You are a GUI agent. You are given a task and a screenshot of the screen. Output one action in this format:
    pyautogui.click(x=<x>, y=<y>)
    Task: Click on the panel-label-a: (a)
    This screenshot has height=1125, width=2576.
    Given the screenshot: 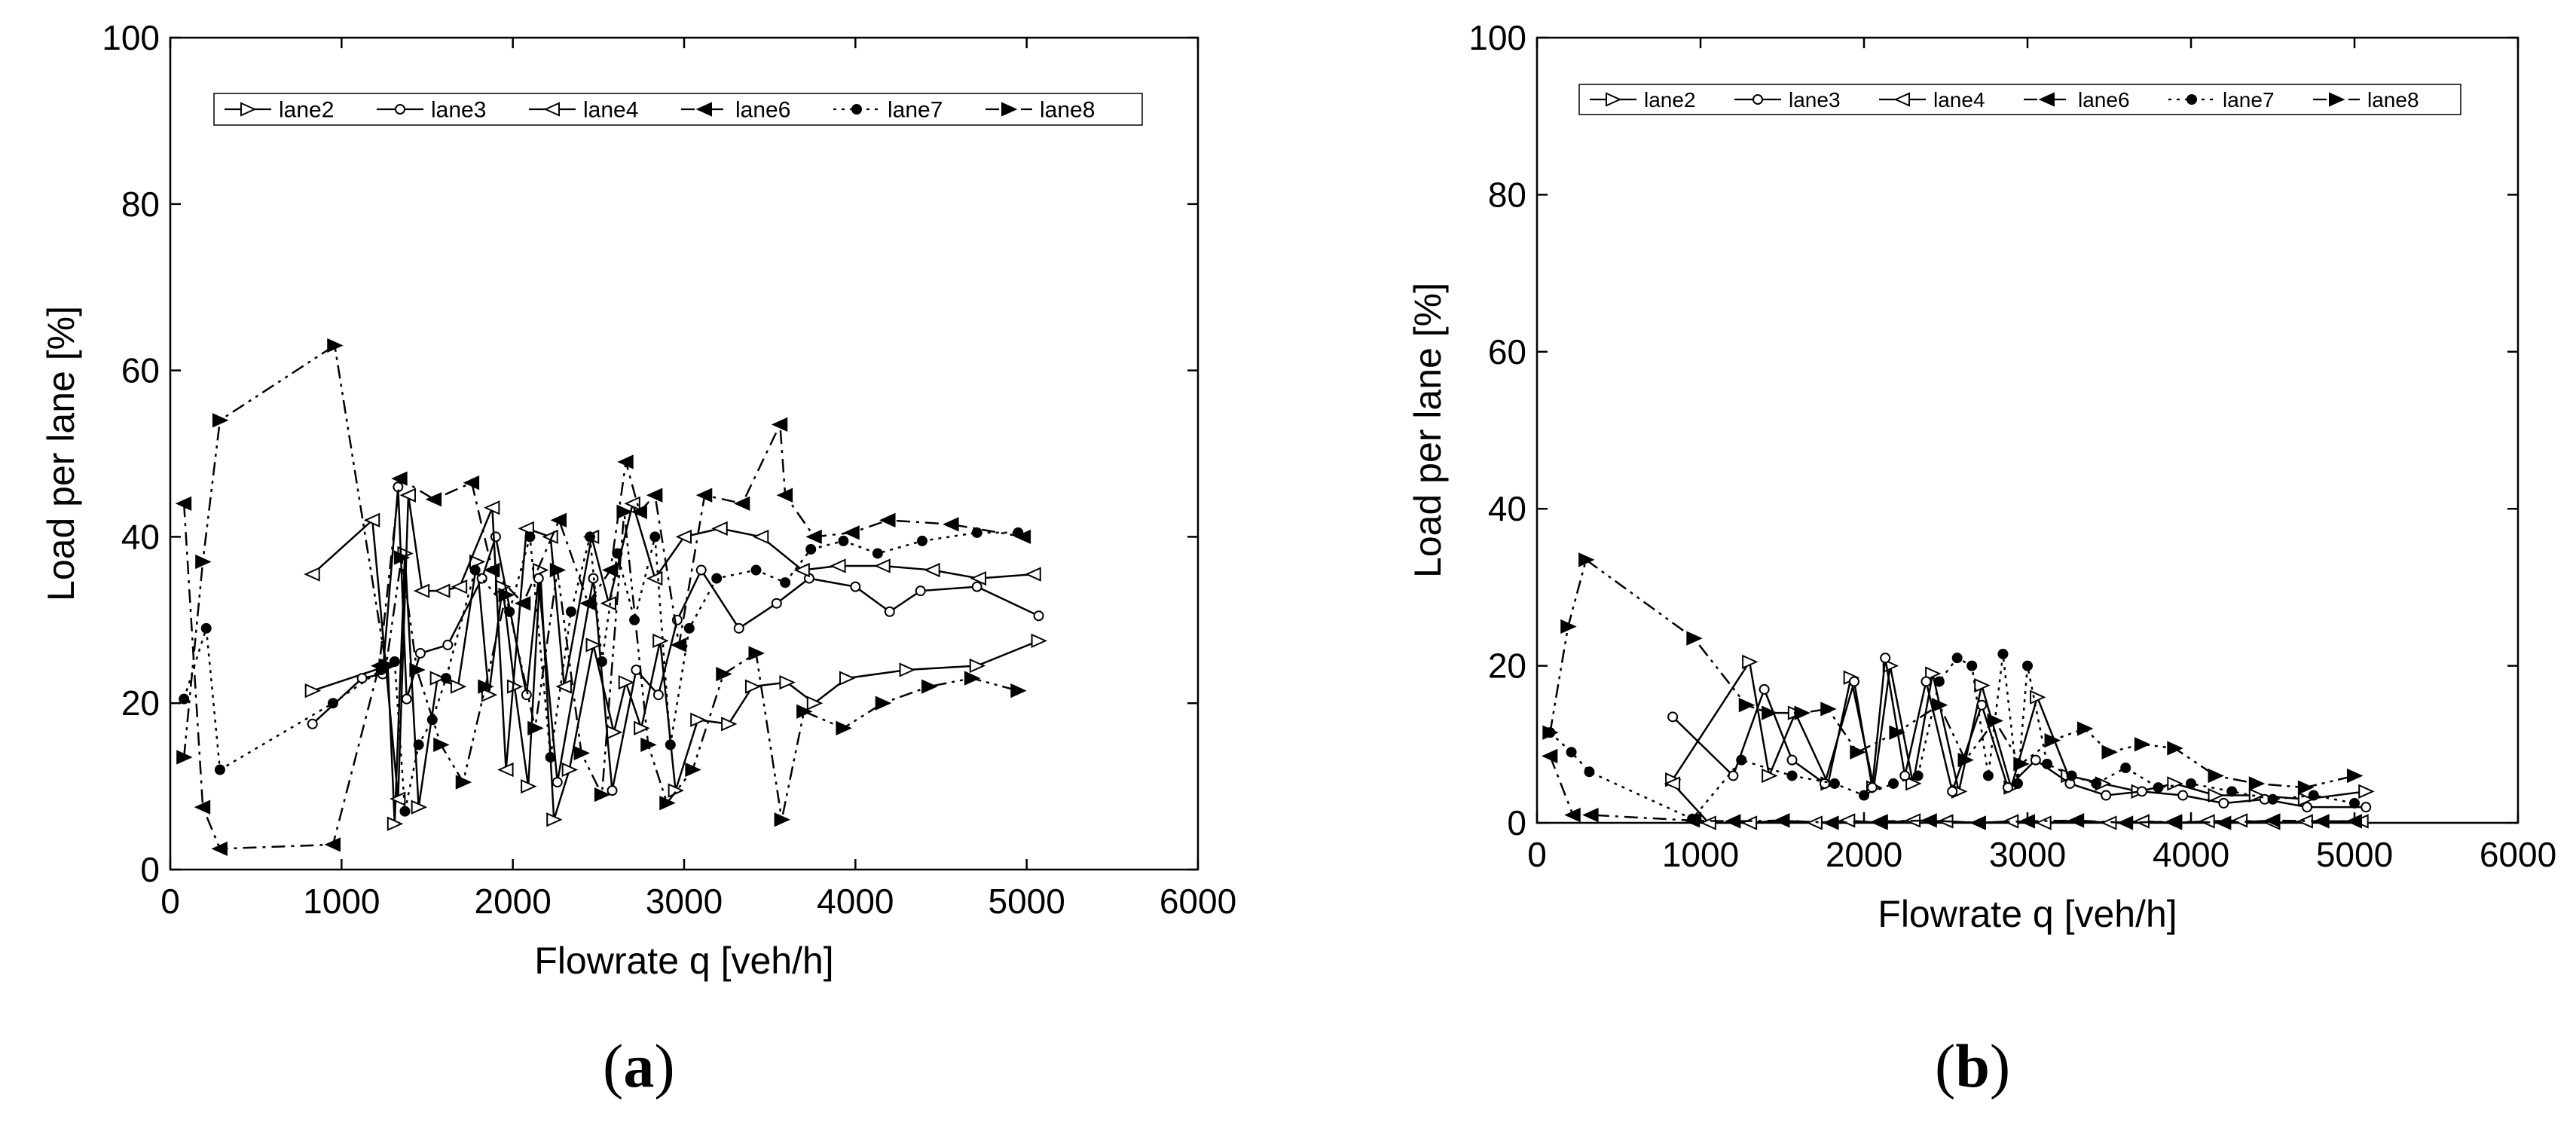 What is the action you would take?
    pyautogui.click(x=639, y=1066)
    